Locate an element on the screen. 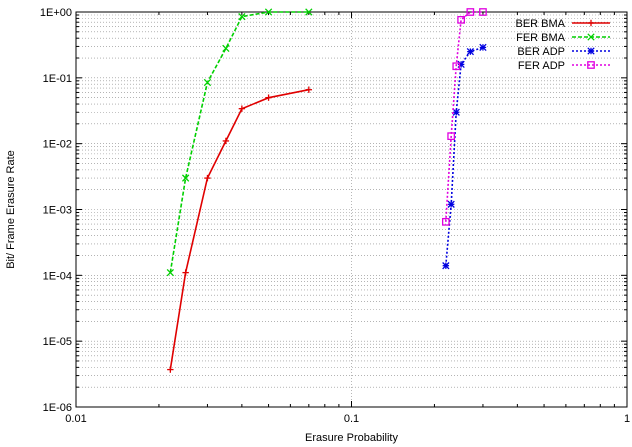 The image size is (632, 447). y-tick-label: 1E-04 is located at coordinates (57, 276).